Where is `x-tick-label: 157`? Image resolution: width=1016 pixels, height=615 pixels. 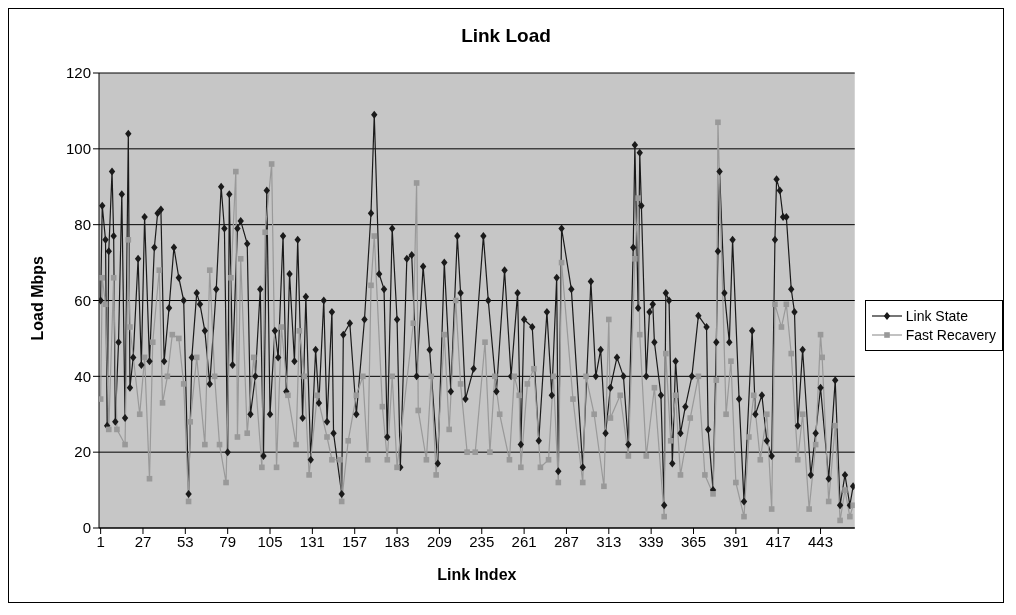
x-tick-label: 157 is located at coordinates (355, 541).